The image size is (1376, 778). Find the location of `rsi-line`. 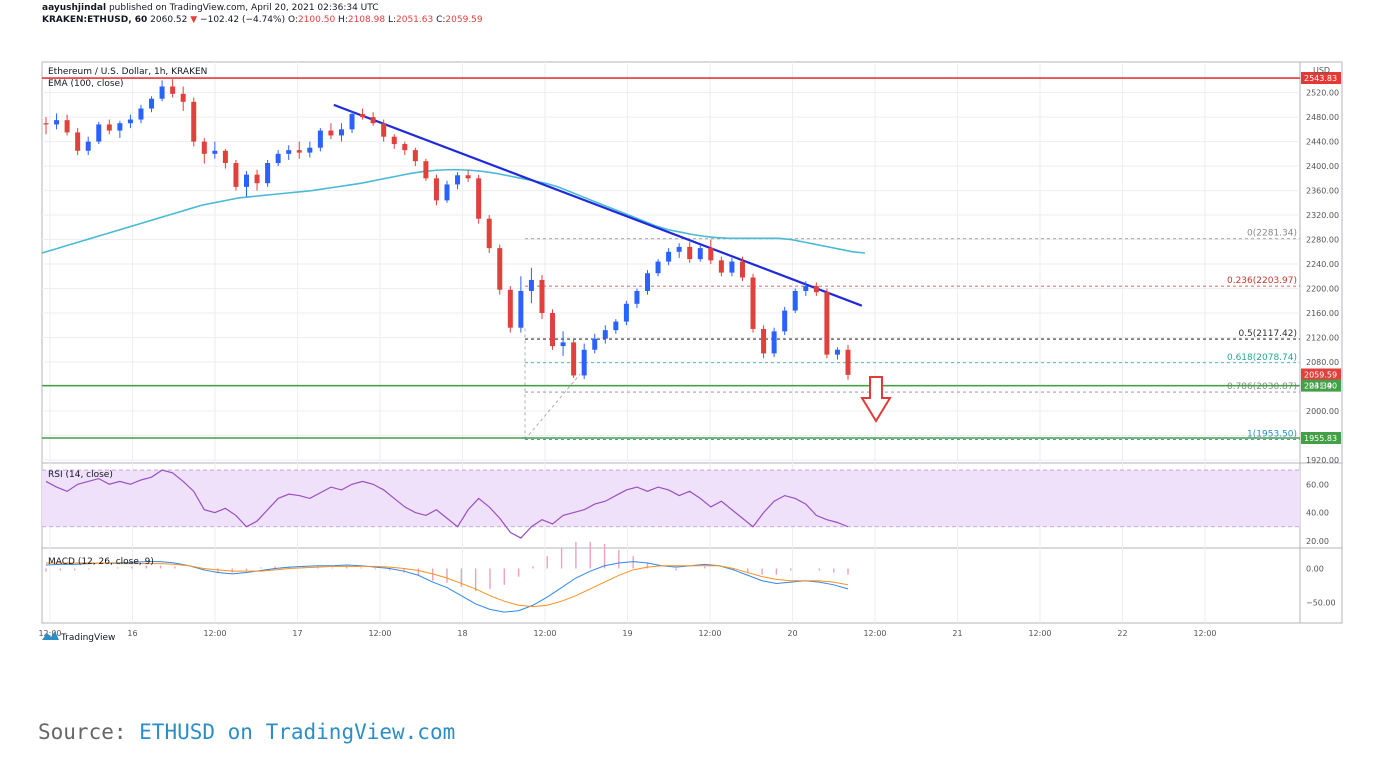

rsi-line is located at coordinates (447, 504).